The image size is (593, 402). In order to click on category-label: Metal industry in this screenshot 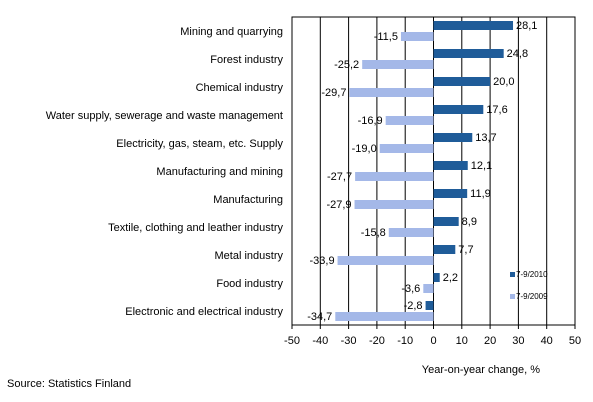, I will do `click(249, 256)`.